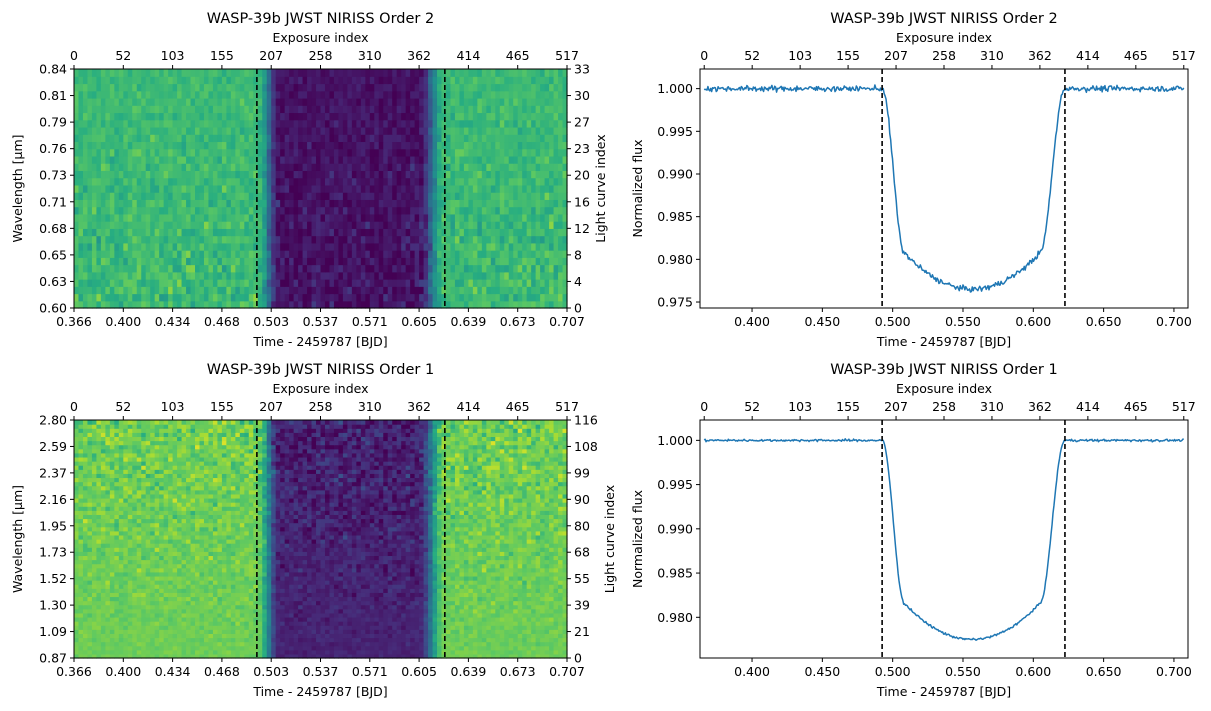  Describe the element at coordinates (53, 201) in the screenshot. I see `y-tick-label: 0.71` at that location.